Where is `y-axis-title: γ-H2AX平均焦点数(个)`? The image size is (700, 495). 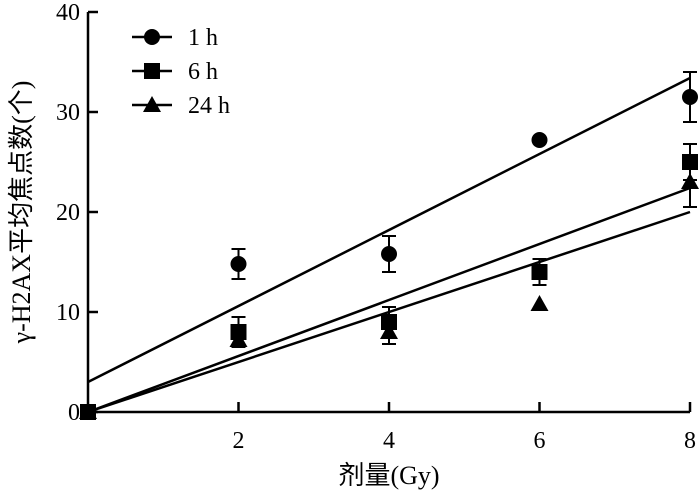
y-axis-title: γ-H2AX平均焦点数(个) is located at coordinates (21, 213).